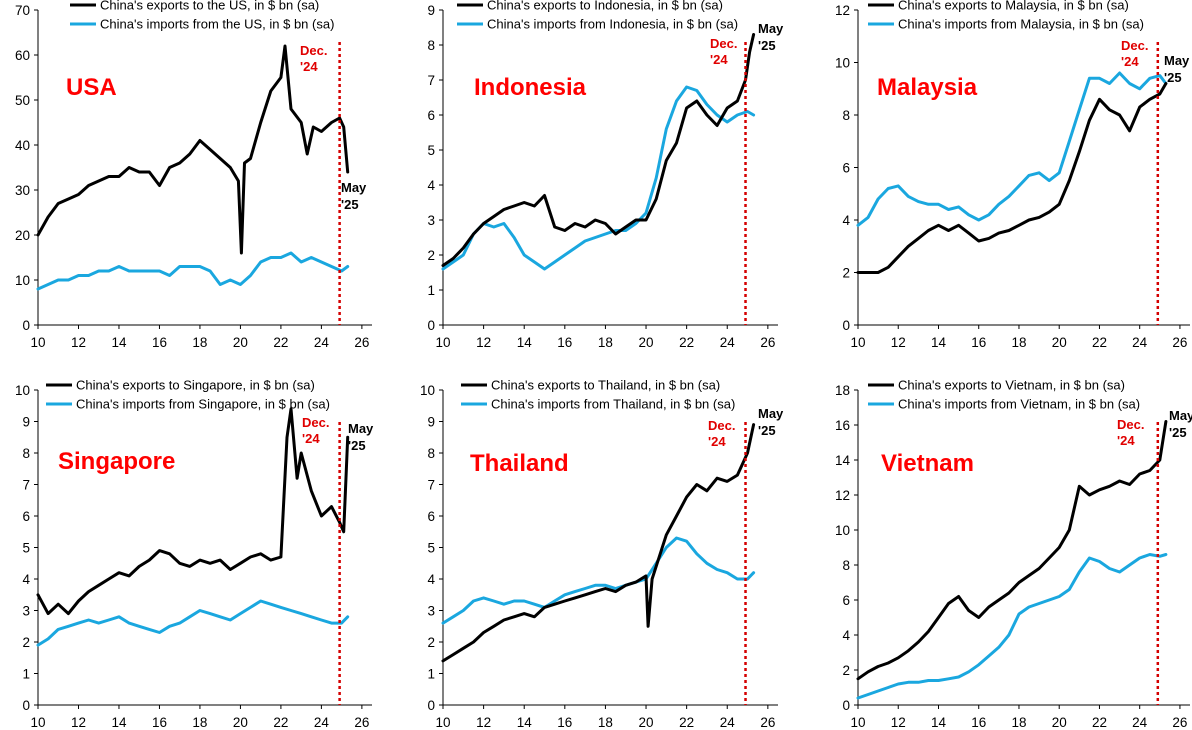  Describe the element at coordinates (530, 87) in the screenshot. I see `country-label: Indonesia` at that location.